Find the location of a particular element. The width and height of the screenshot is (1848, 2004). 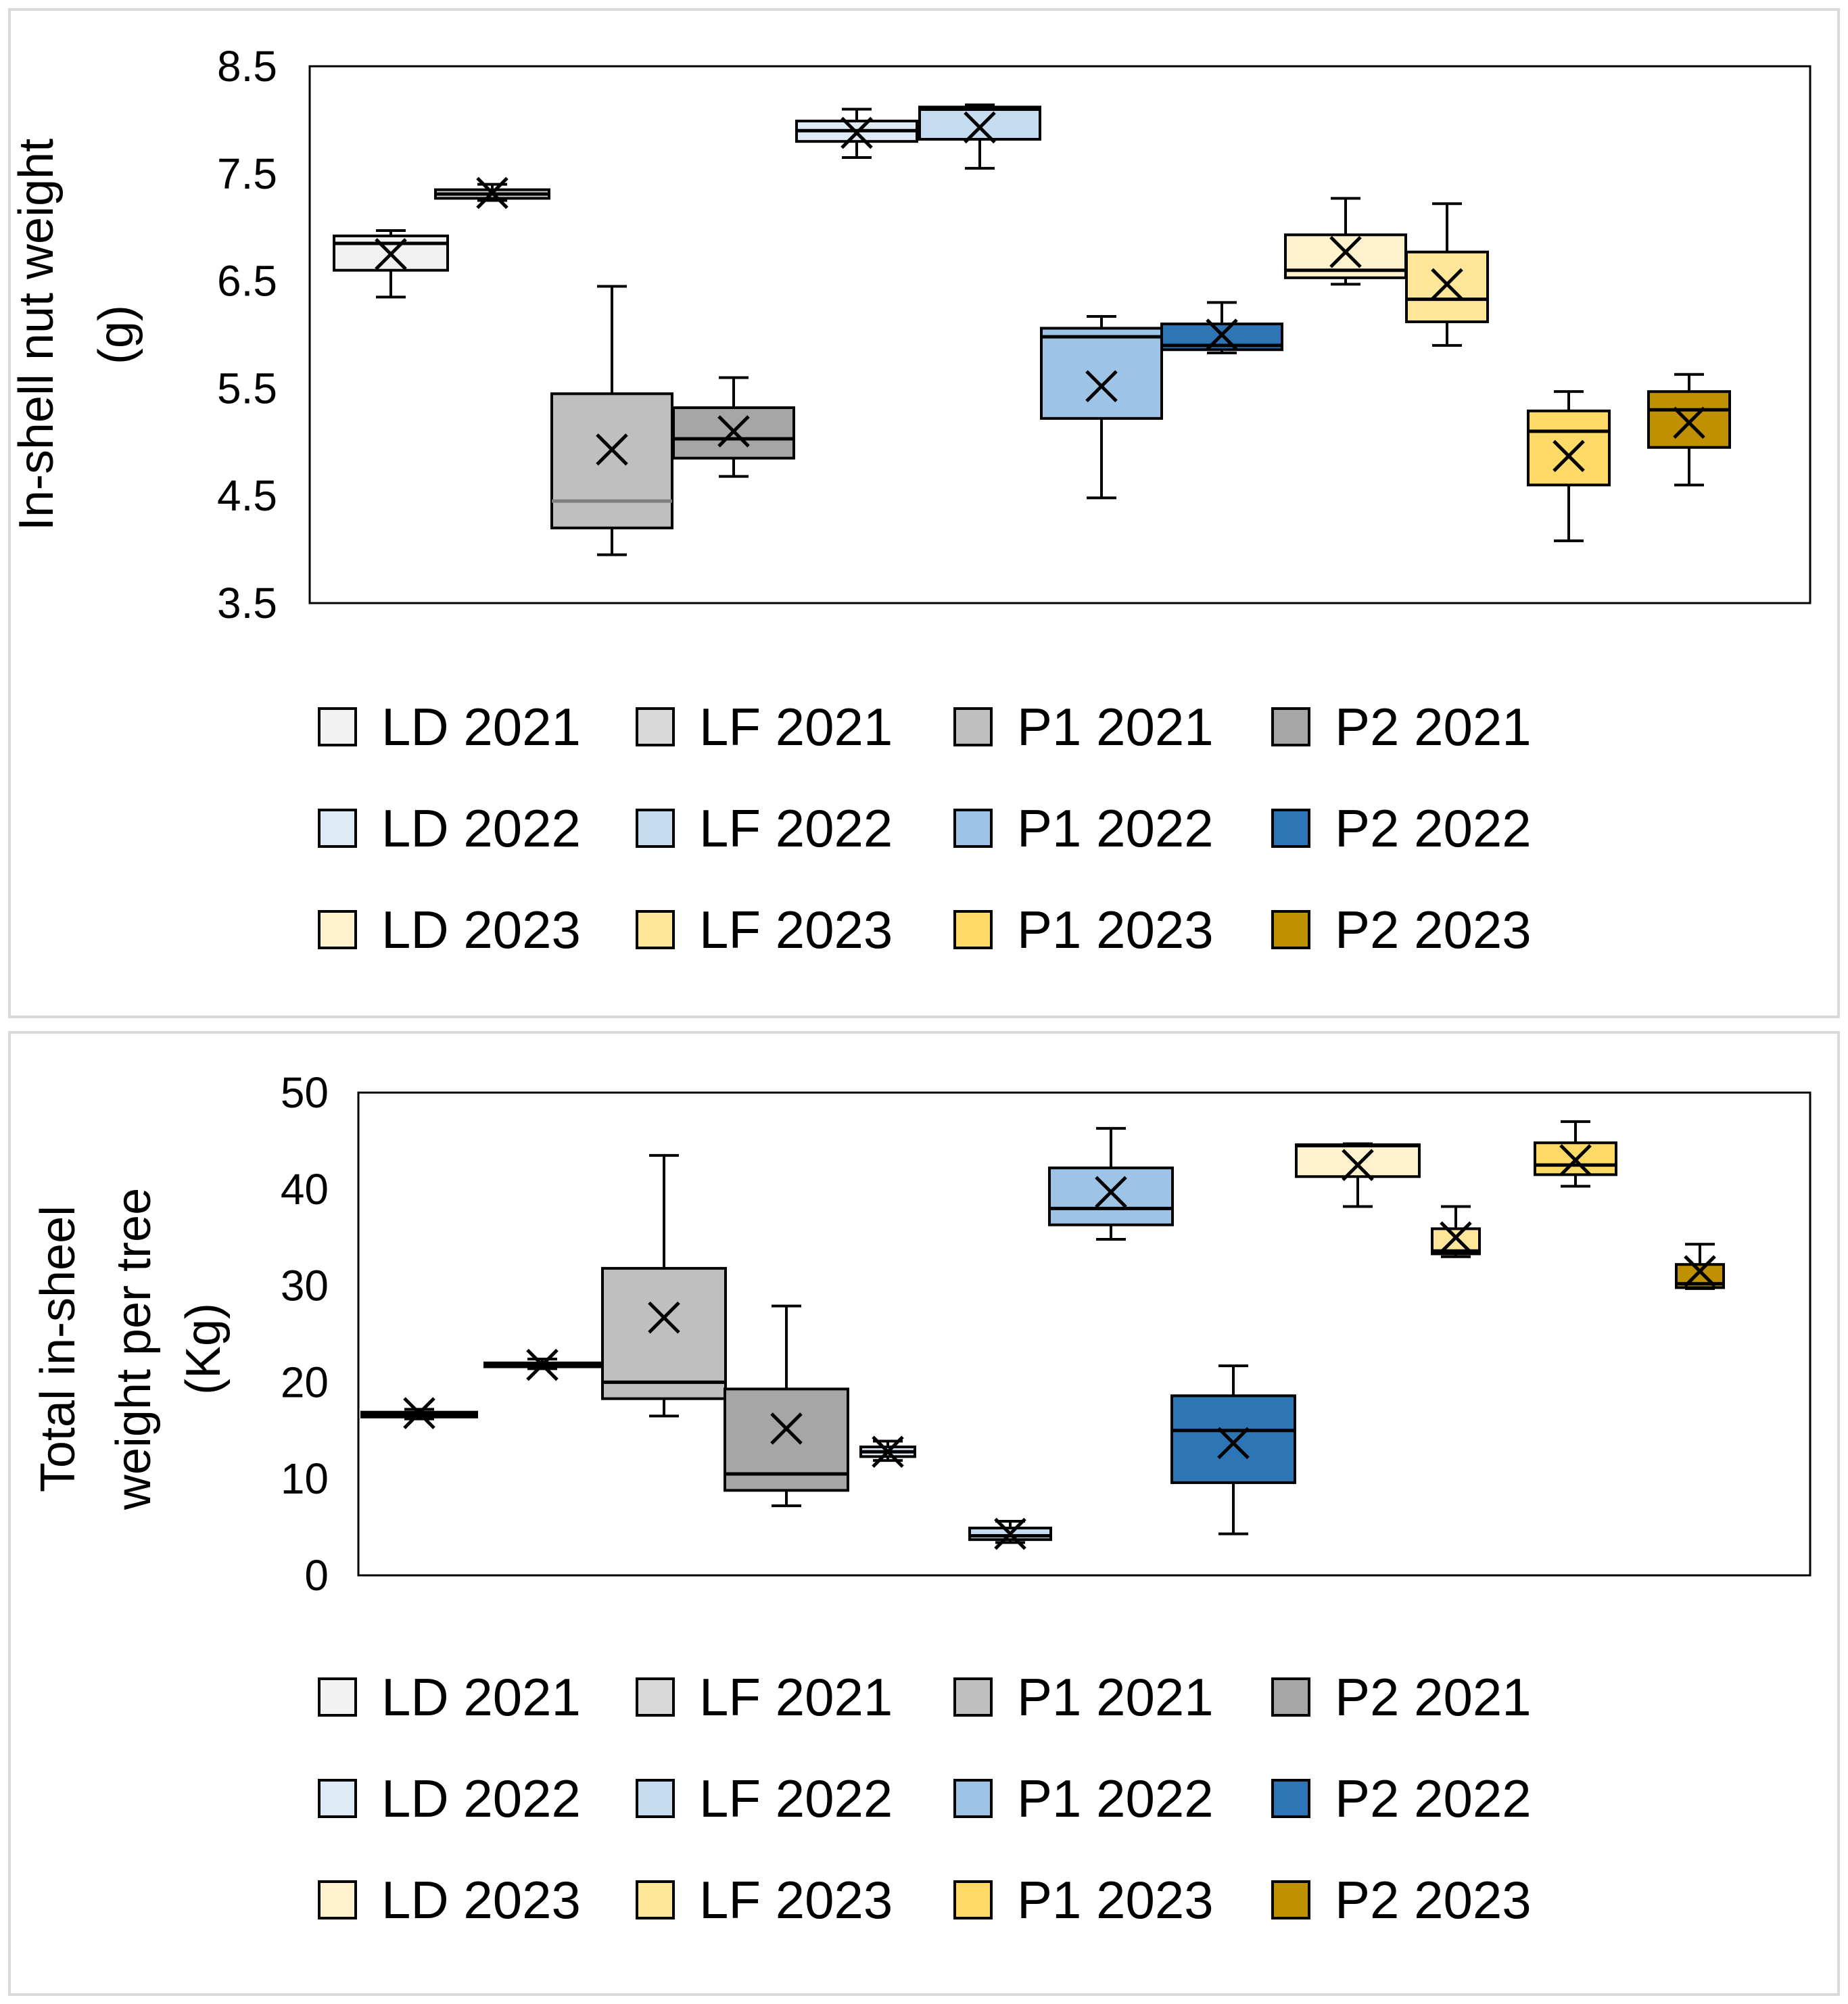

y-axis-label: Total in-sheel is located at coordinates (58, 1349).